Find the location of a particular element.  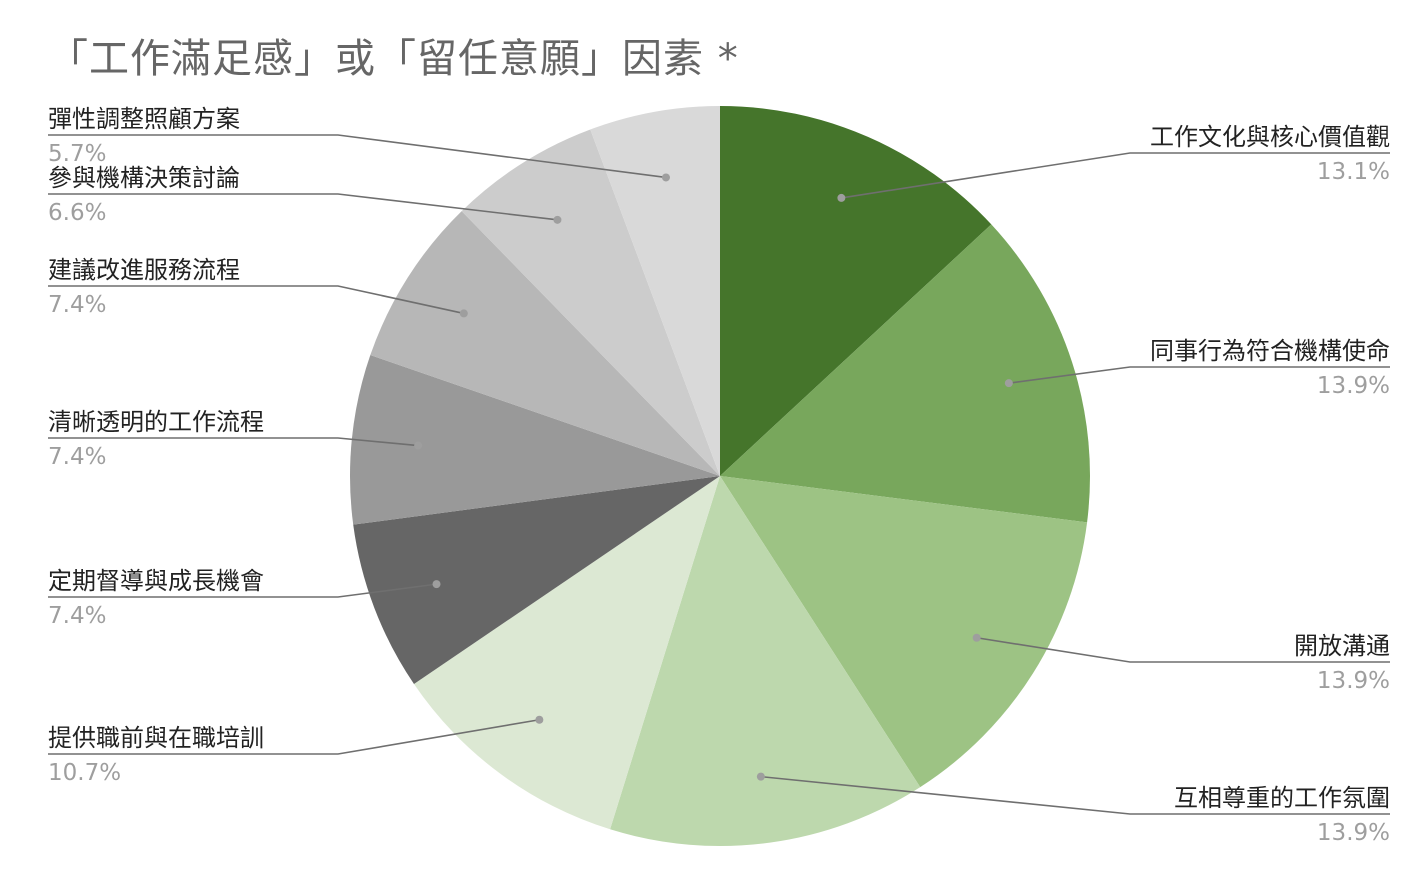

slice-label: 開放溝通 is located at coordinates (1342, 646).